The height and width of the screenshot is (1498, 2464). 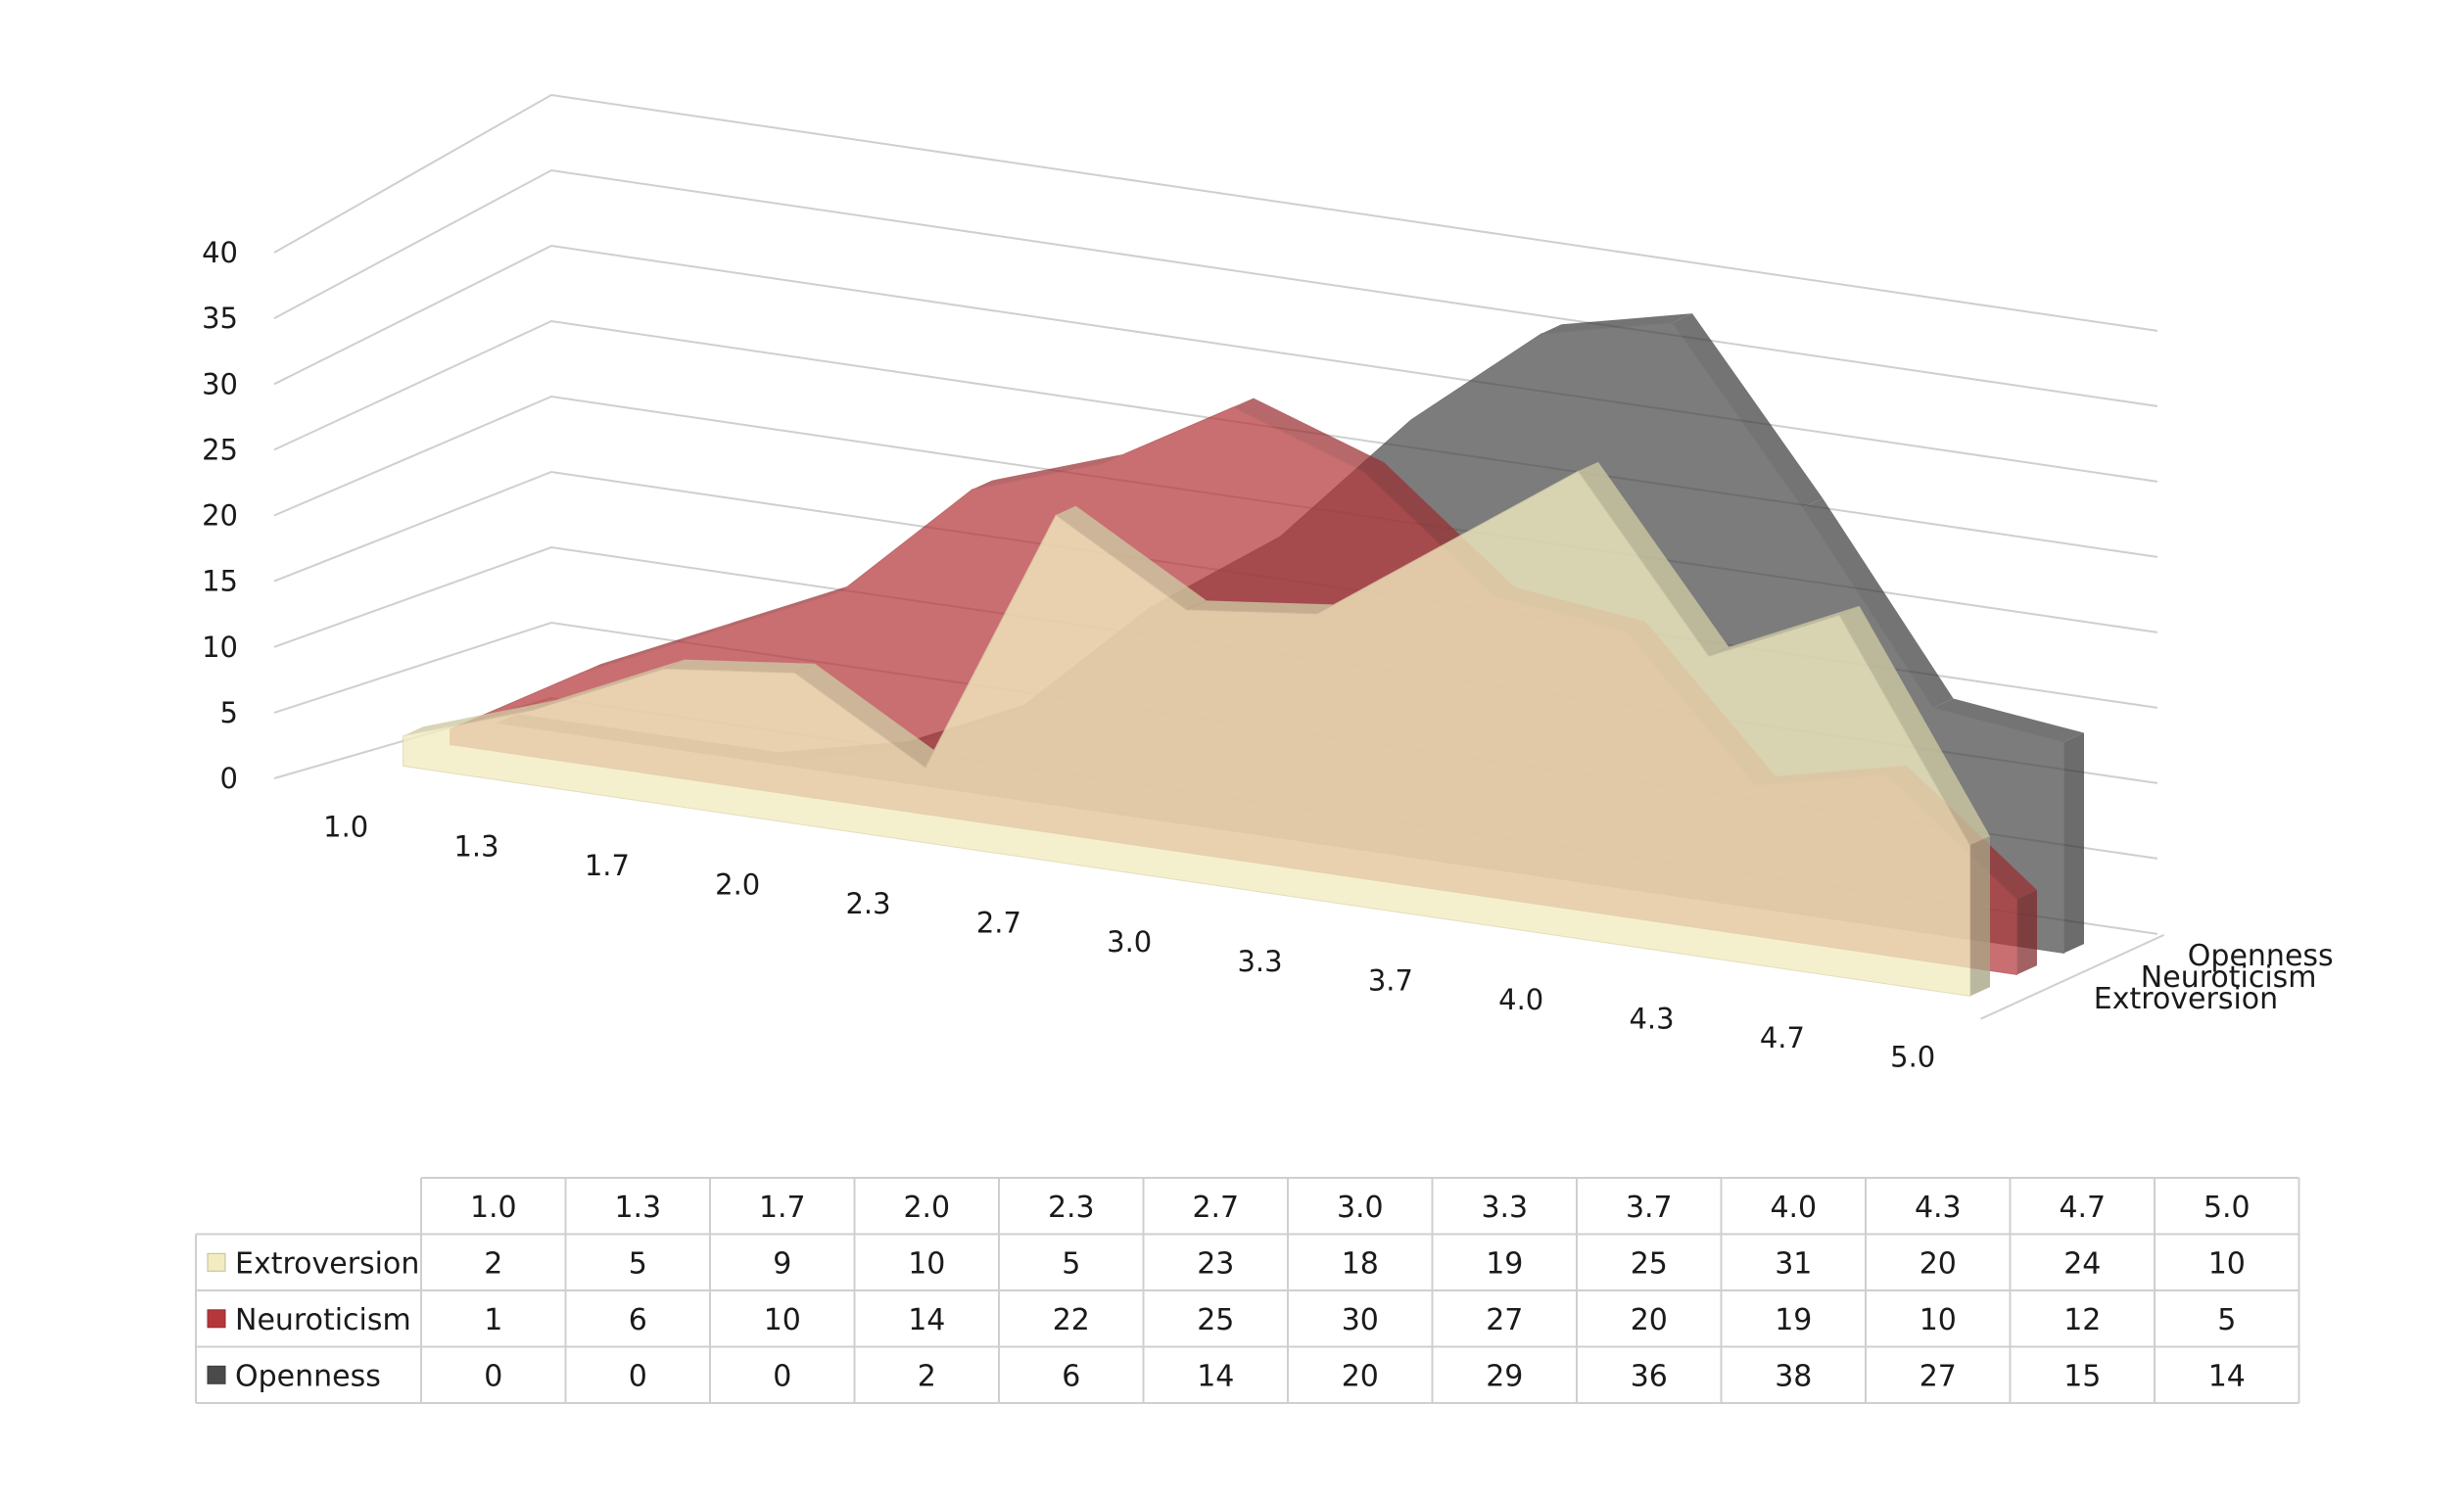 What do you see at coordinates (1649, 1208) in the screenshot?
I see `table-header-cell: 3.7` at bounding box center [1649, 1208].